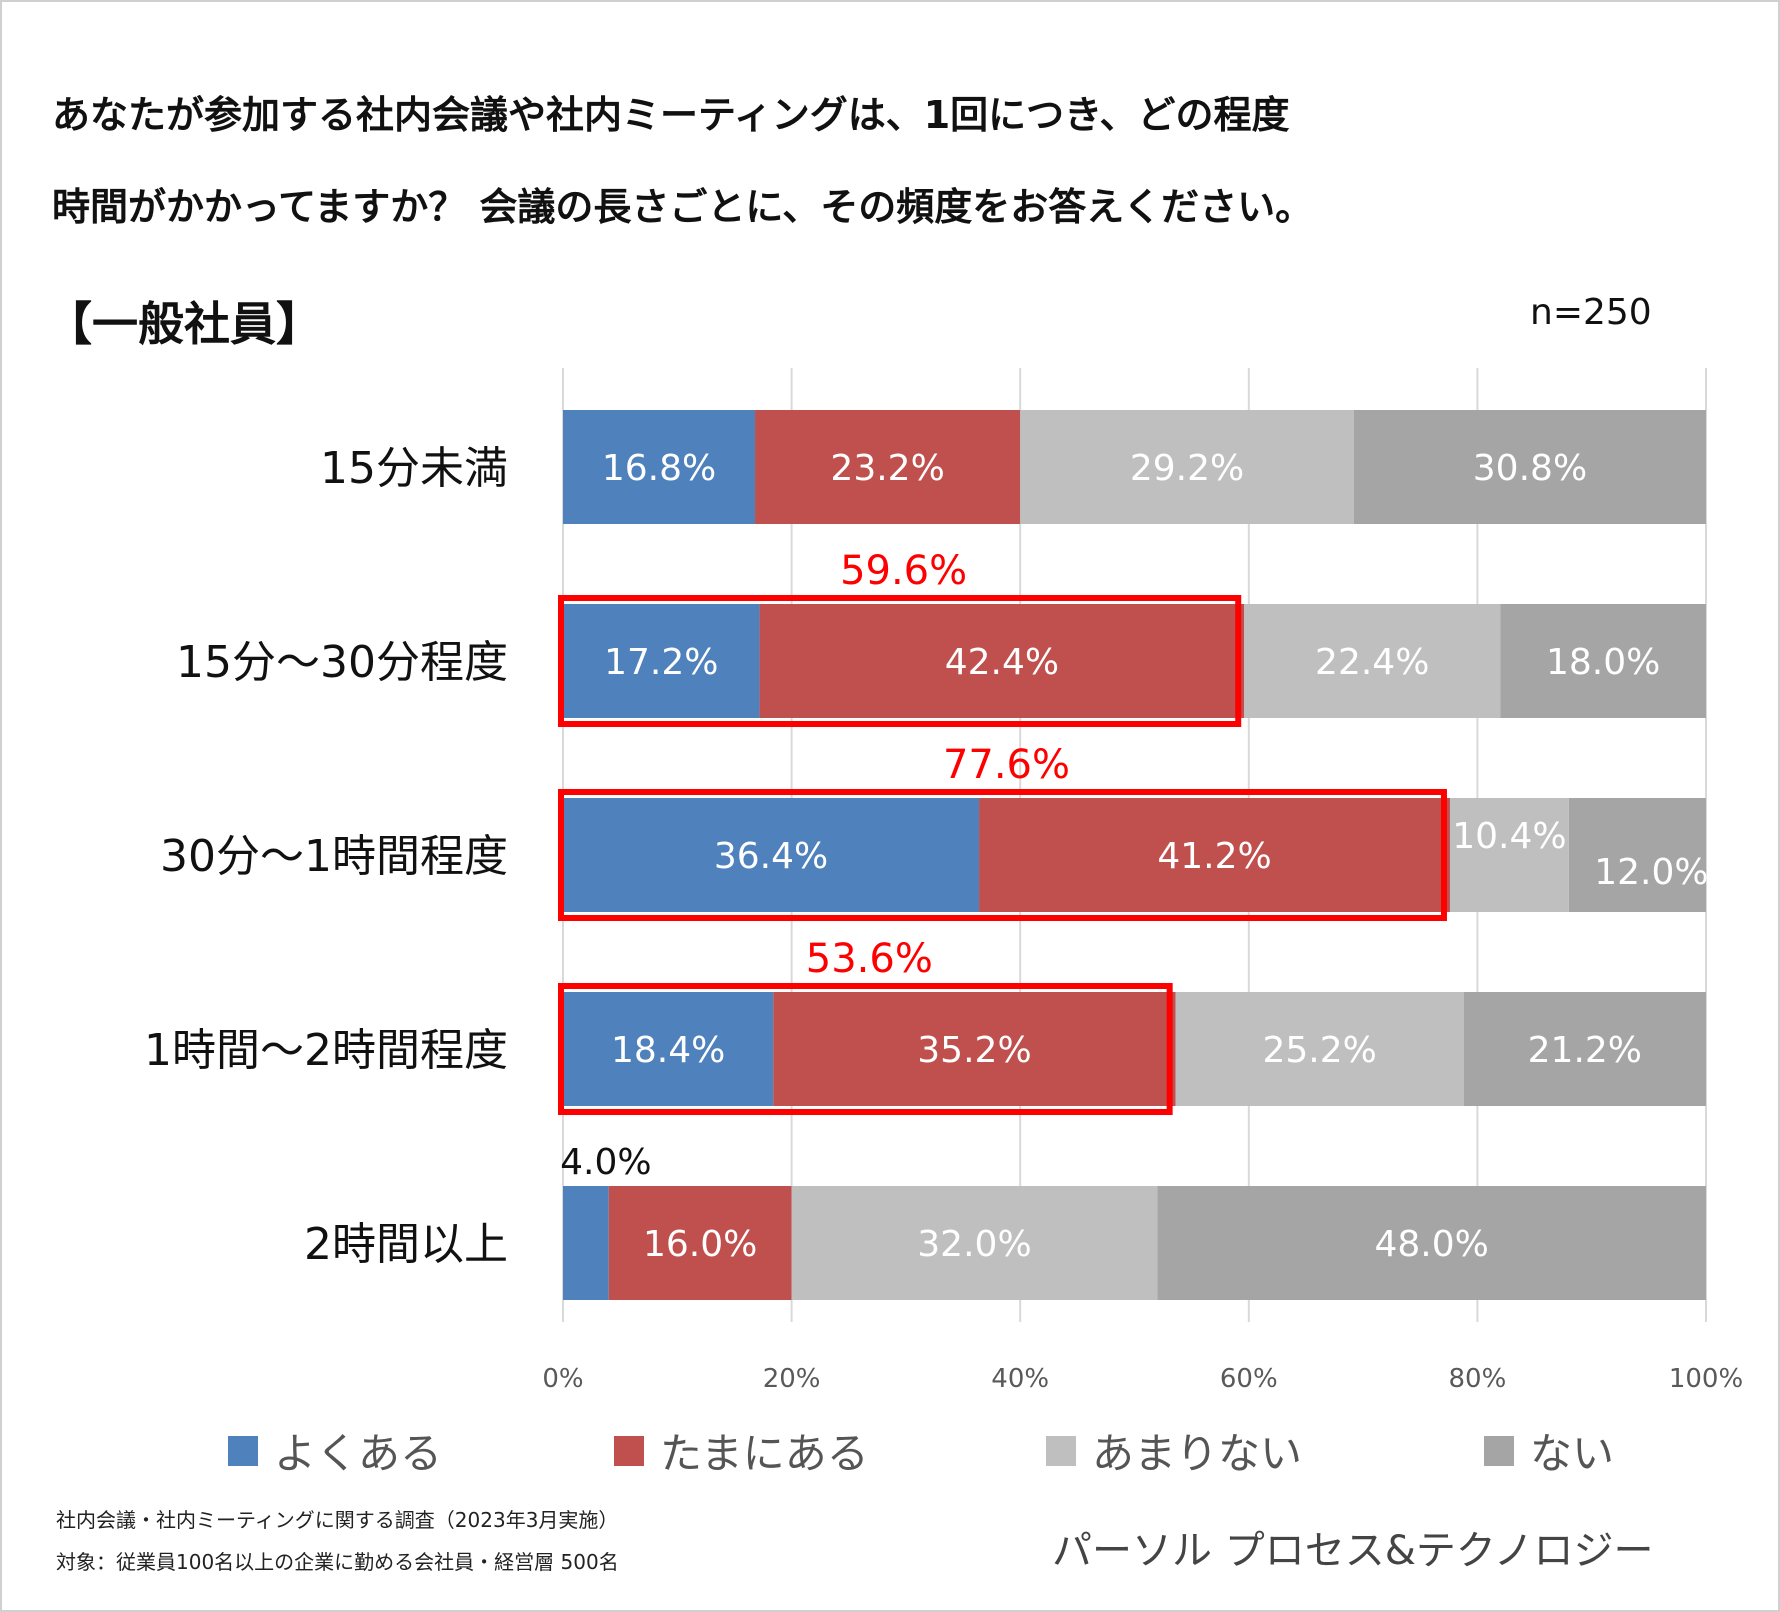 The image size is (1780, 1612). Describe the element at coordinates (903, 571) in the screenshot. I see `highlight-total-label: 59.6%` at that location.